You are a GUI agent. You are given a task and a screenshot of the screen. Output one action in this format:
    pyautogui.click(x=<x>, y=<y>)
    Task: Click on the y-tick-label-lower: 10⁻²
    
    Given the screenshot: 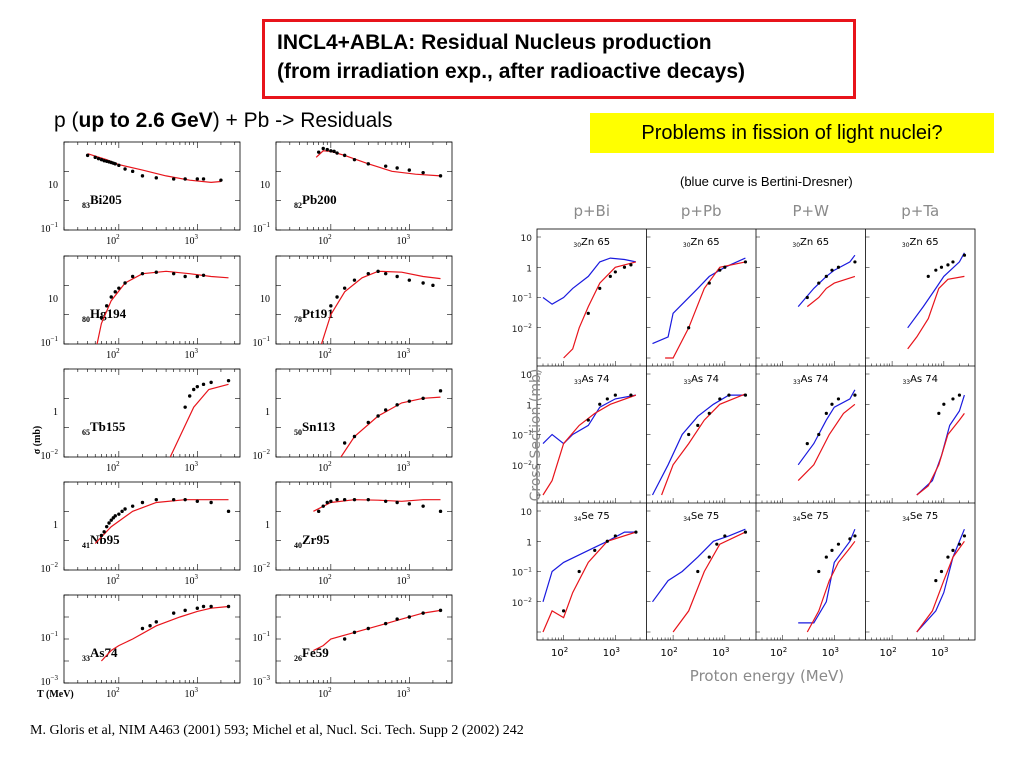 What is the action you would take?
    pyautogui.click(x=50, y=568)
    